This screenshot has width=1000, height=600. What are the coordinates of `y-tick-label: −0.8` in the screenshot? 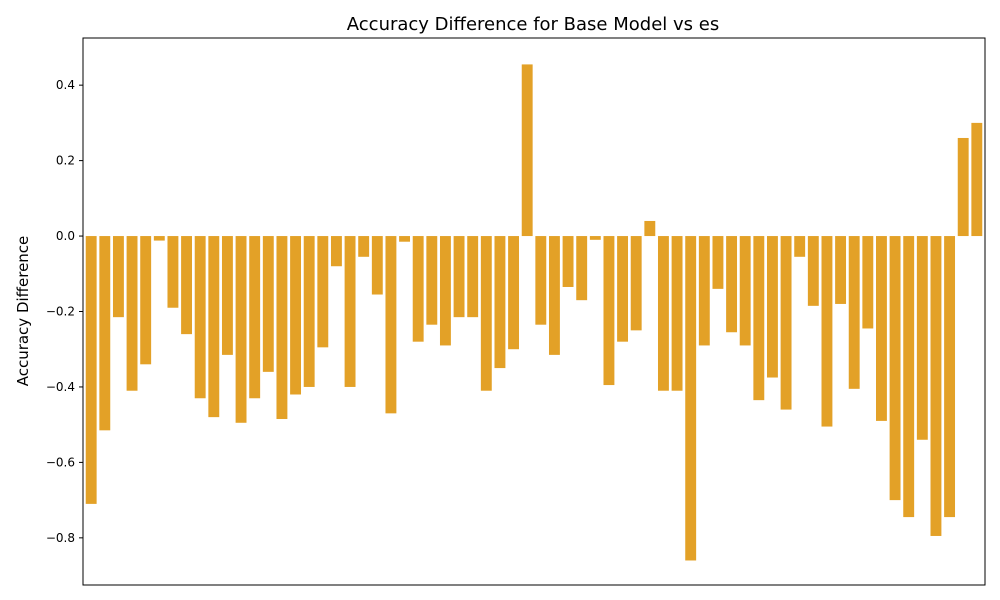 It's located at (60, 538).